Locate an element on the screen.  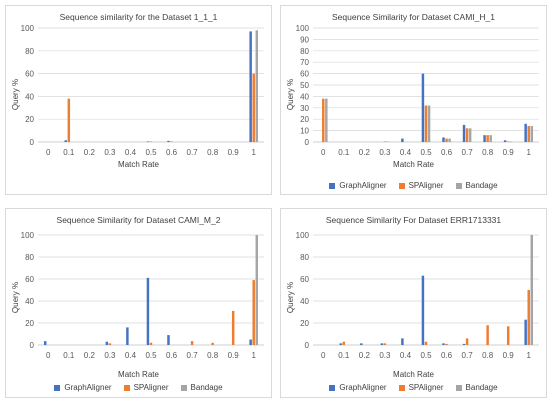
x-tick-label: 1 is located at coordinates (529, 355).